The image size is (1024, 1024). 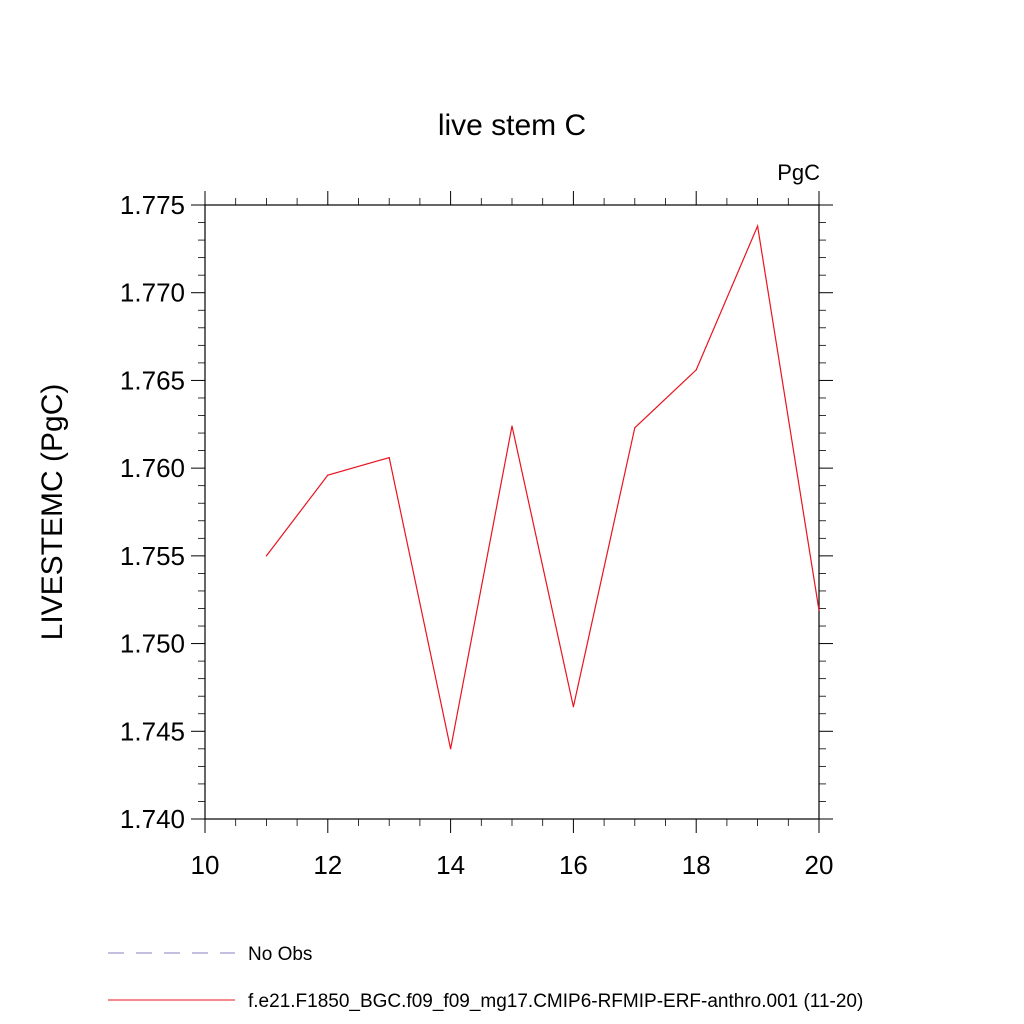 What do you see at coordinates (152, 380) in the screenshot?
I see `y-tick-label: 1.765` at bounding box center [152, 380].